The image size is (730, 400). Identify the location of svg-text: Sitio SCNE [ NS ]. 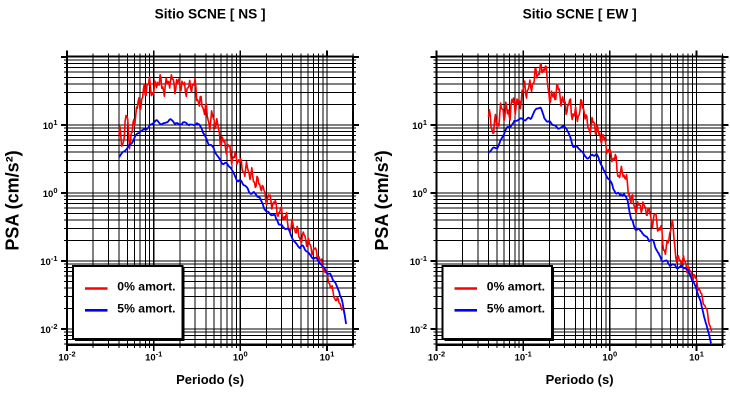
(210, 13).